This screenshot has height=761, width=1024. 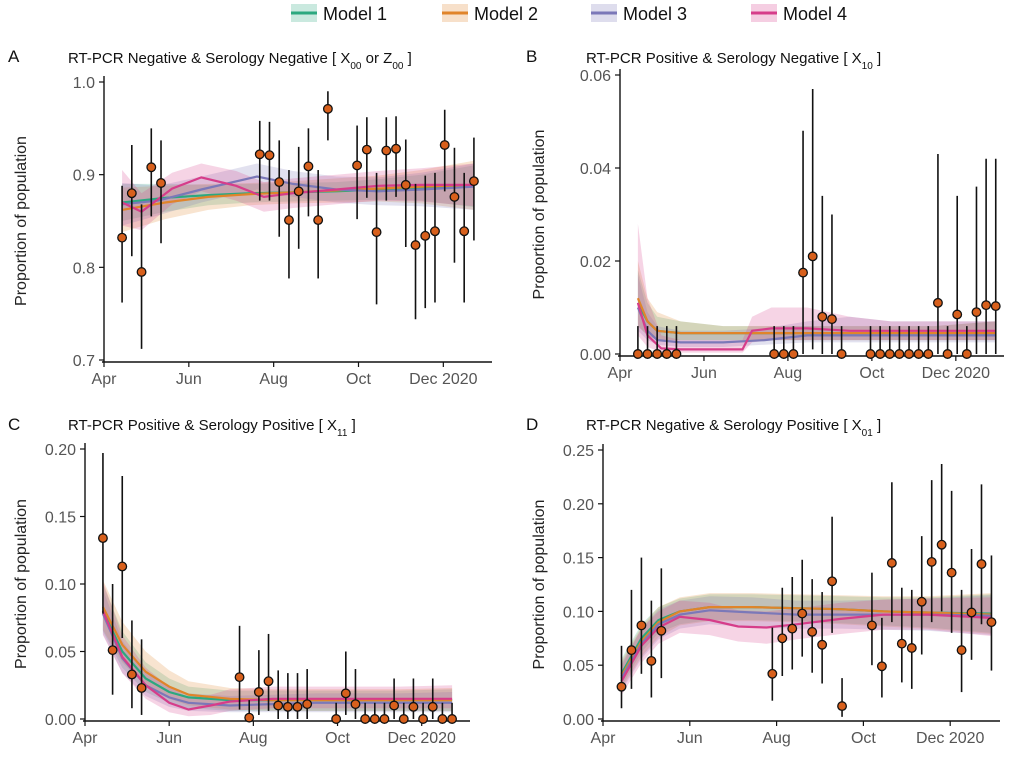 What do you see at coordinates (604, 738) in the screenshot?
I see `x-tick-label: Apr` at bounding box center [604, 738].